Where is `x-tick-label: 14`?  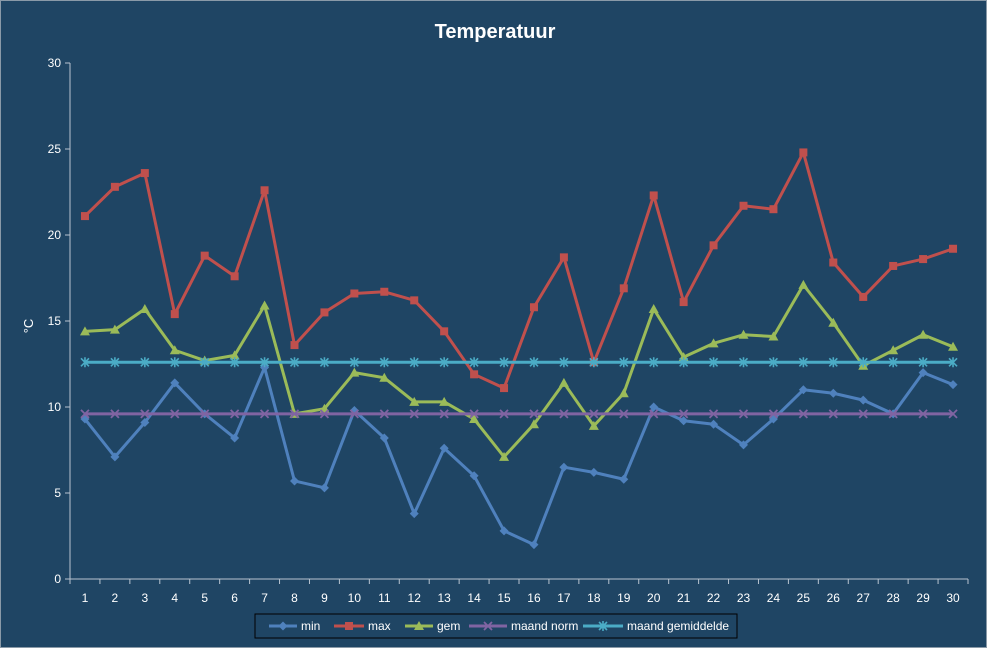
x-tick-label: 14 is located at coordinates (474, 598).